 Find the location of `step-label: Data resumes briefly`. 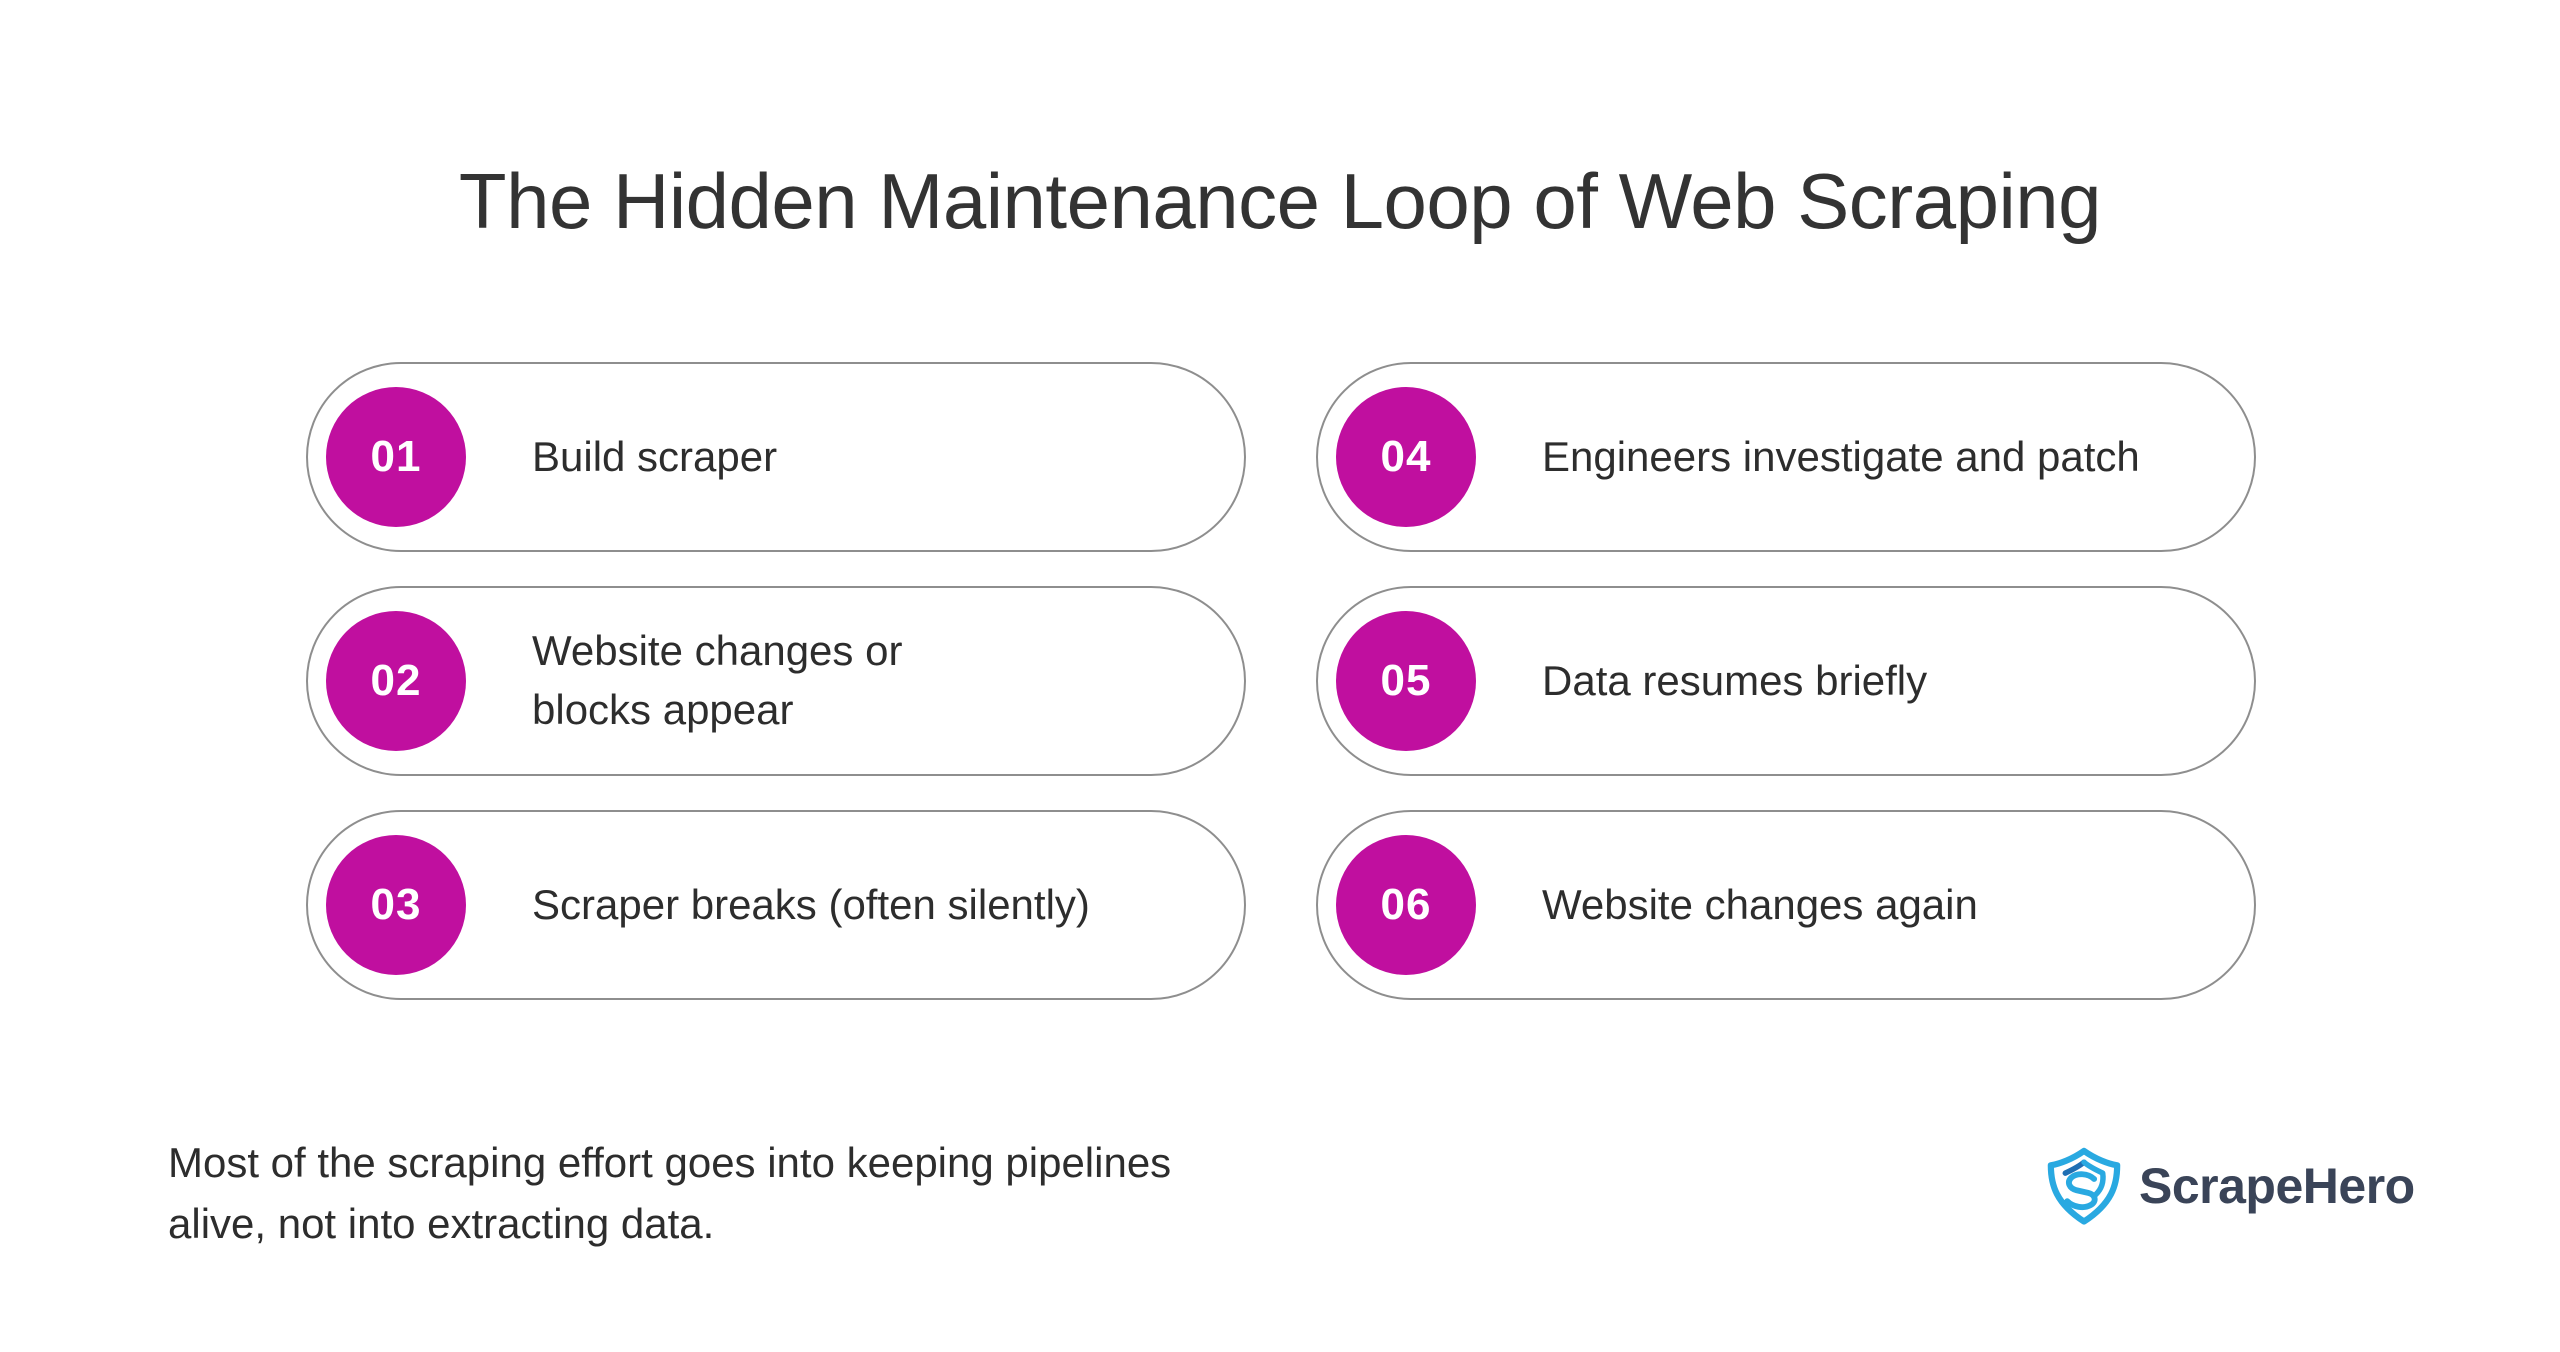

step-label: Data resumes briefly is located at coordinates (1735, 680).